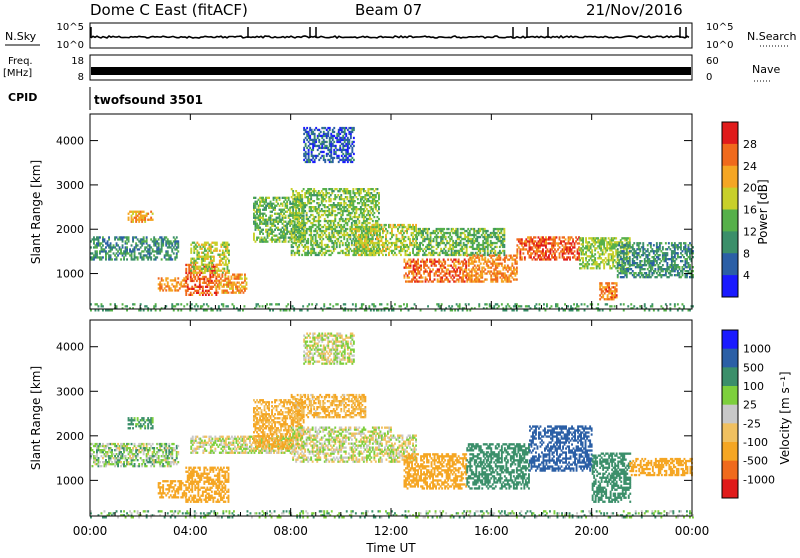 The image size is (800, 558). I want to click on freq-tick-top: 18, so click(77, 61).